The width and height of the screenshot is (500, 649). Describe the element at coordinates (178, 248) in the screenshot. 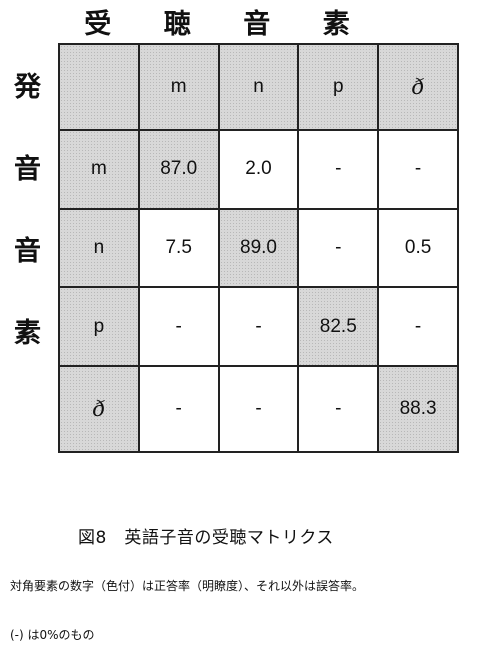

I see `matrix-cell: 7.5` at that location.